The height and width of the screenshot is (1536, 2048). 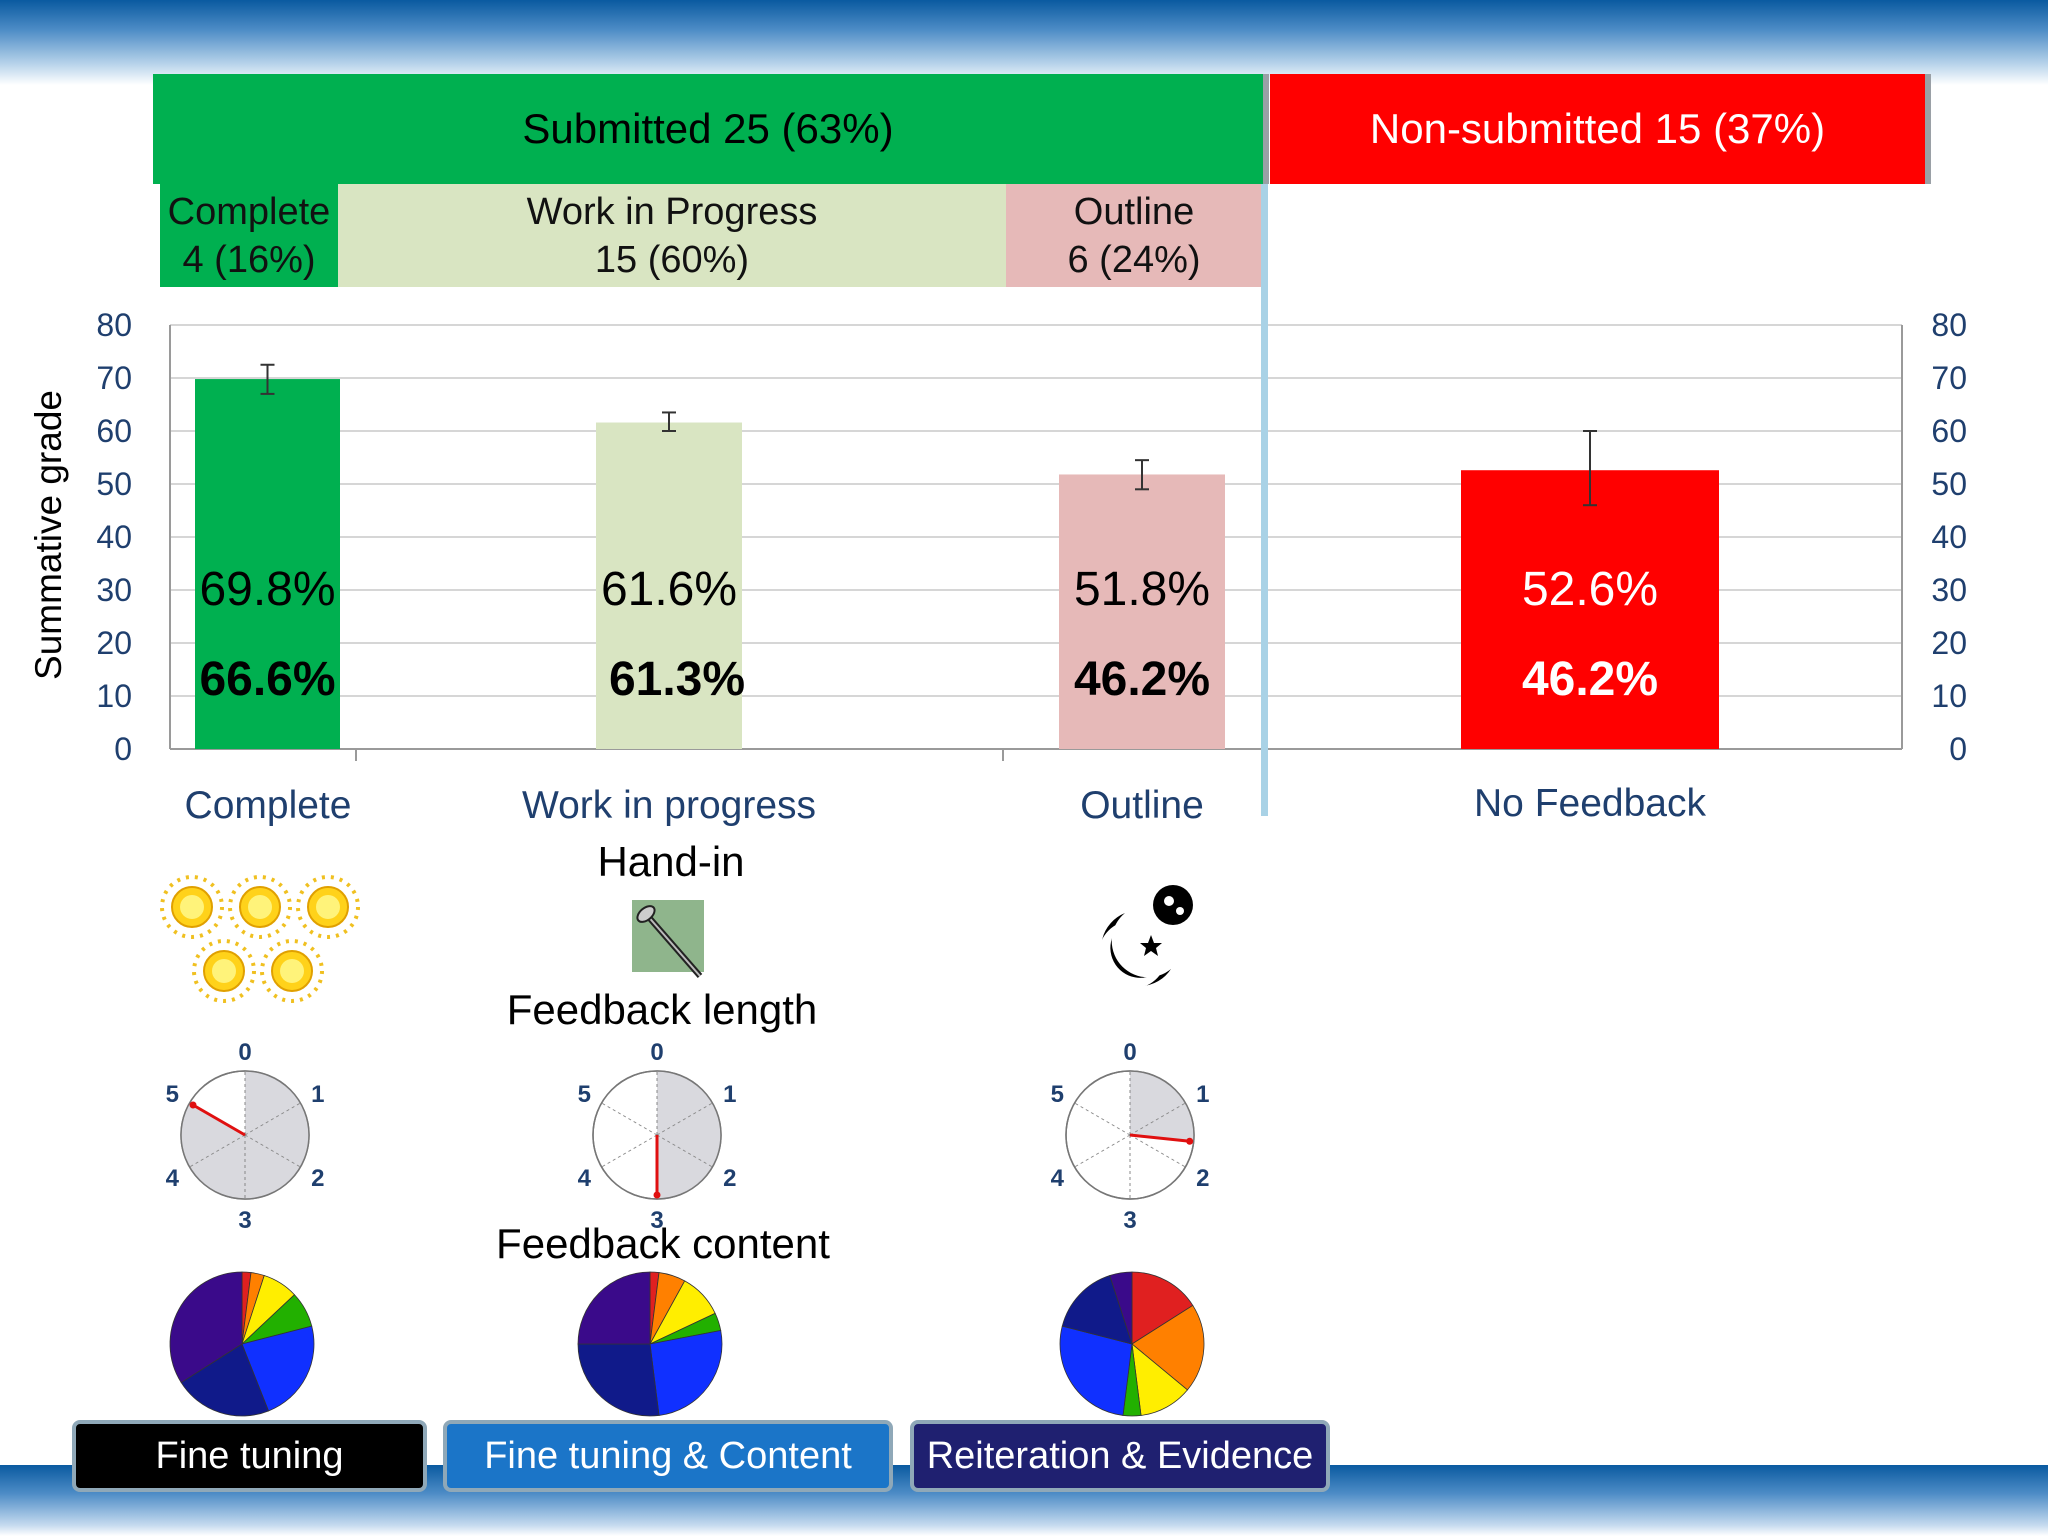 What do you see at coordinates (1264, 500) in the screenshot?
I see `section-divider` at bounding box center [1264, 500].